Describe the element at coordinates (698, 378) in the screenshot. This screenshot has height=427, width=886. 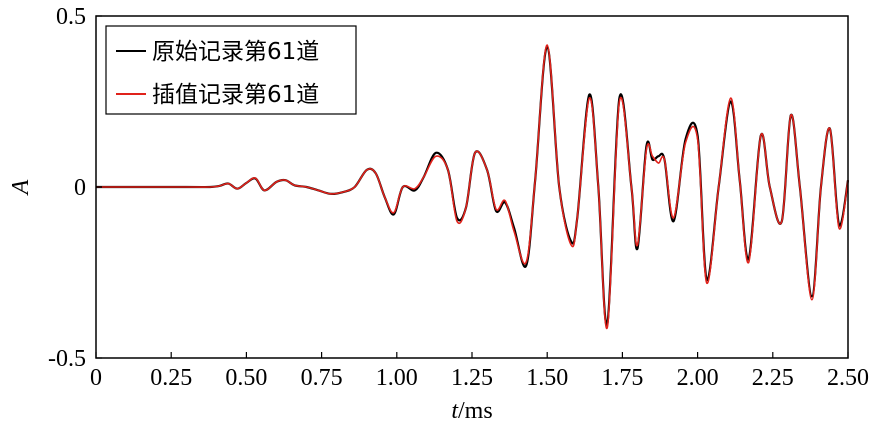
I see `x-tick-label: 2.00` at that location.